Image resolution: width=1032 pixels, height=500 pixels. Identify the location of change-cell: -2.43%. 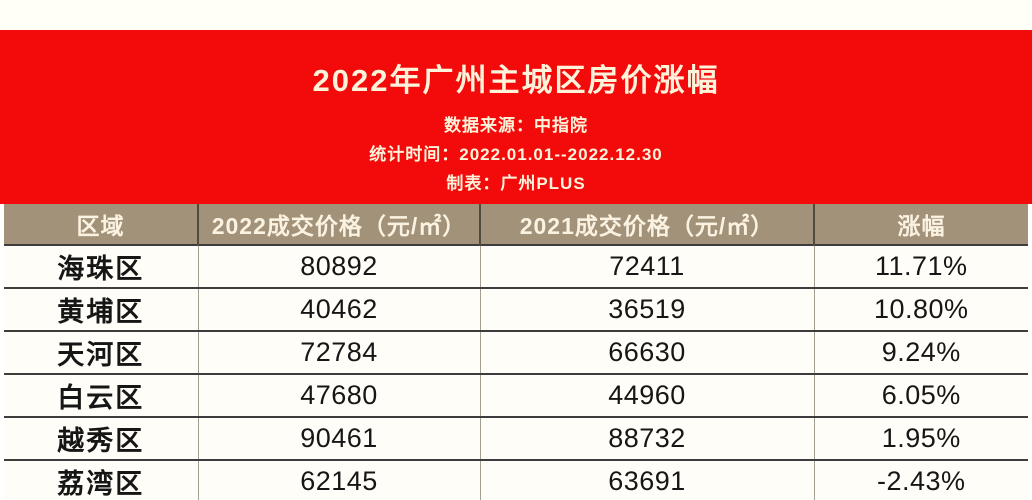
(920, 480).